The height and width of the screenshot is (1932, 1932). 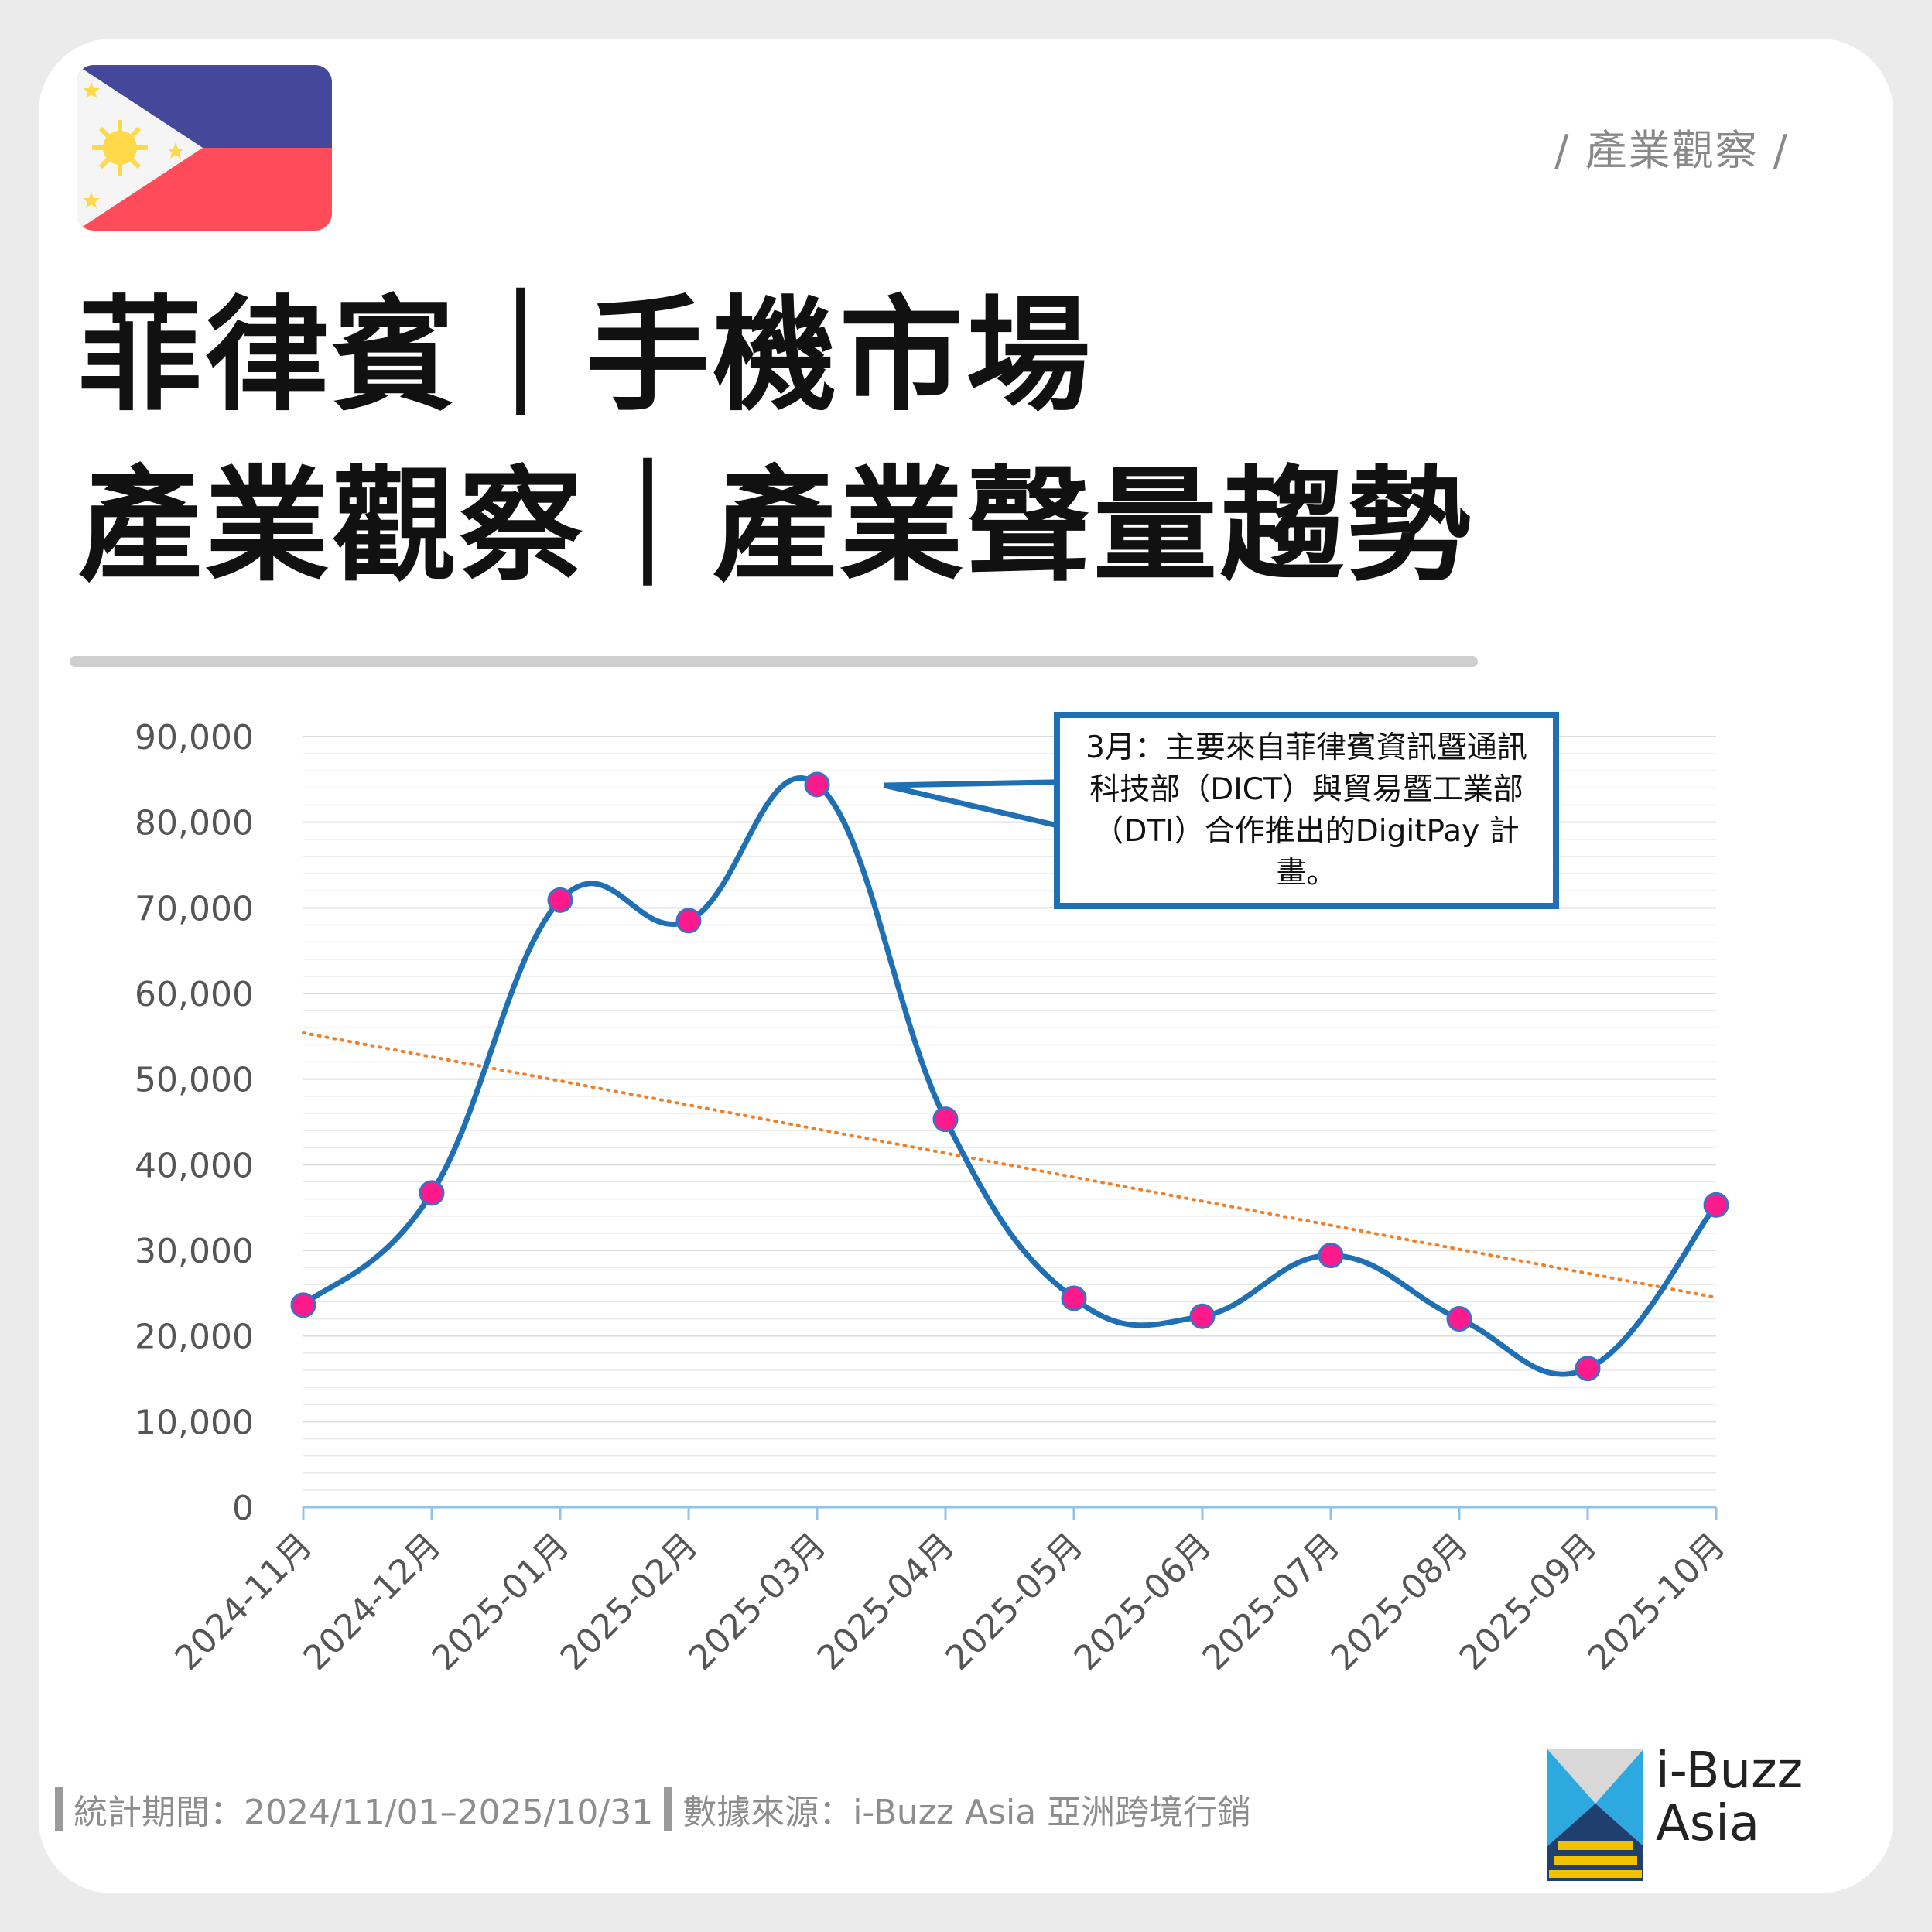 I want to click on y-tick-label: 10,000, so click(x=194, y=1422).